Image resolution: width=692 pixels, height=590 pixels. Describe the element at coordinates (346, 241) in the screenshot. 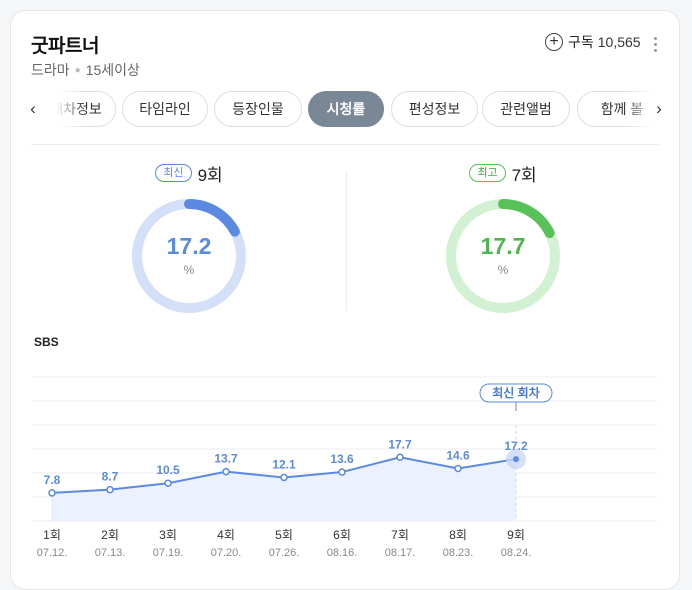

I see `stat-divider` at that location.